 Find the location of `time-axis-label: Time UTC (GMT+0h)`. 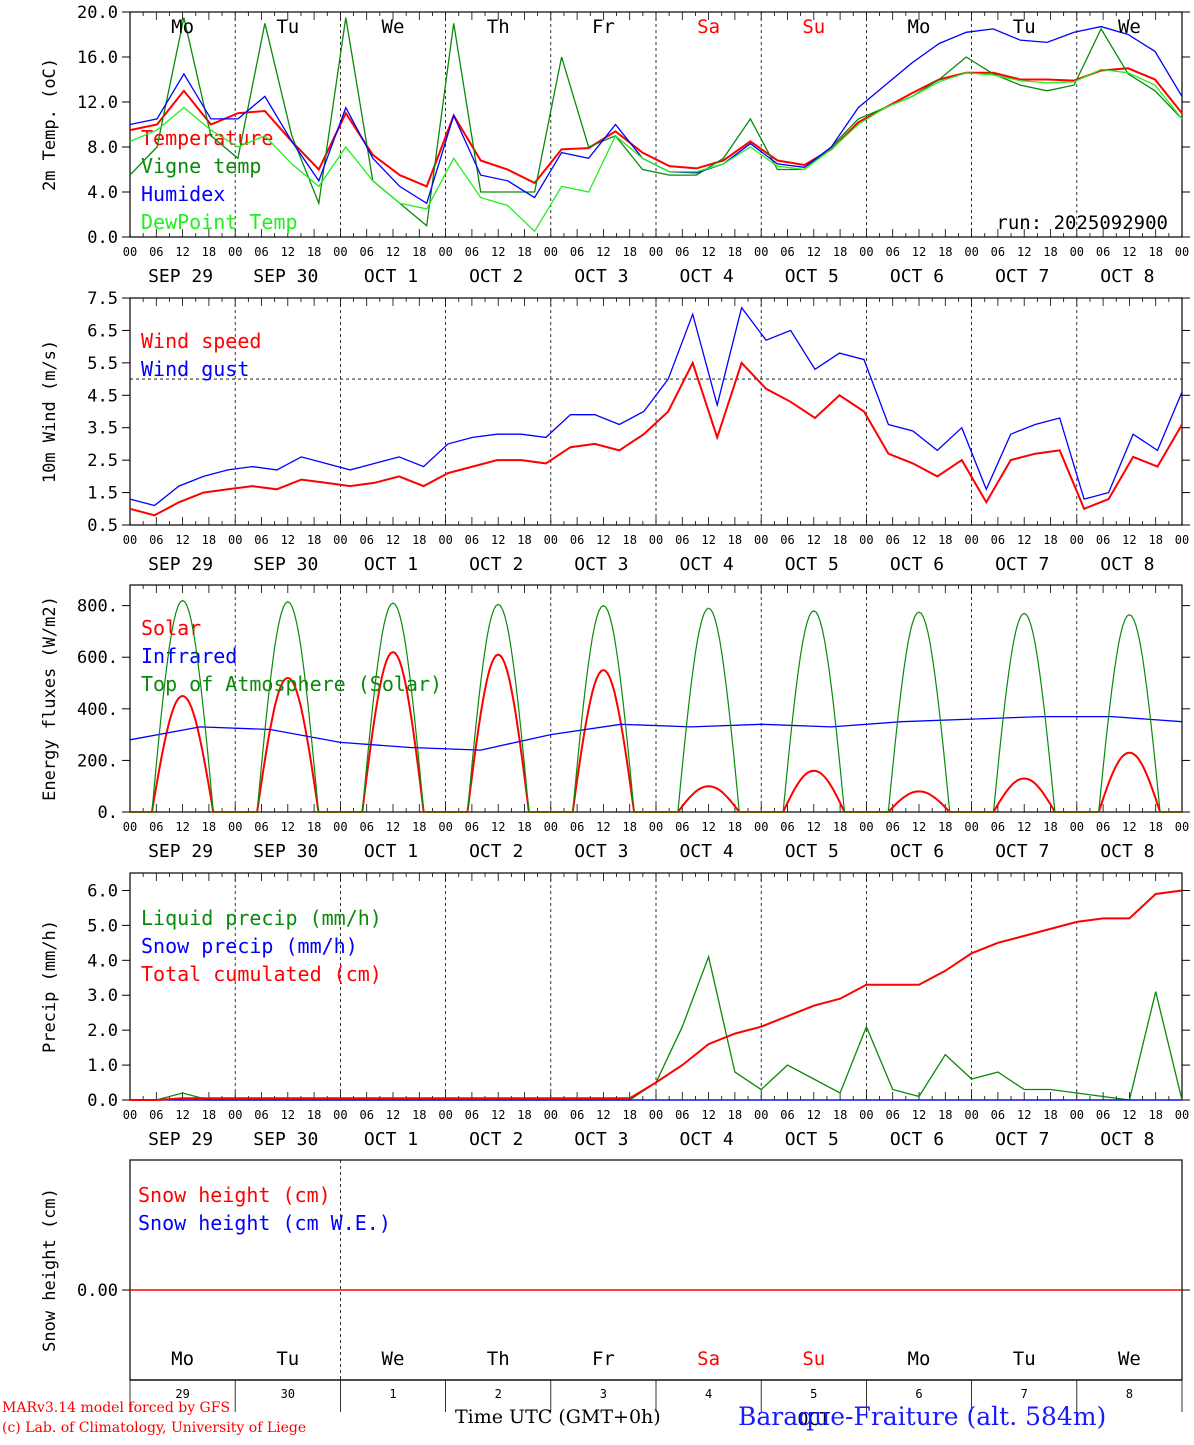

time-axis-label: Time UTC (GMT+0h) is located at coordinates (558, 1417).